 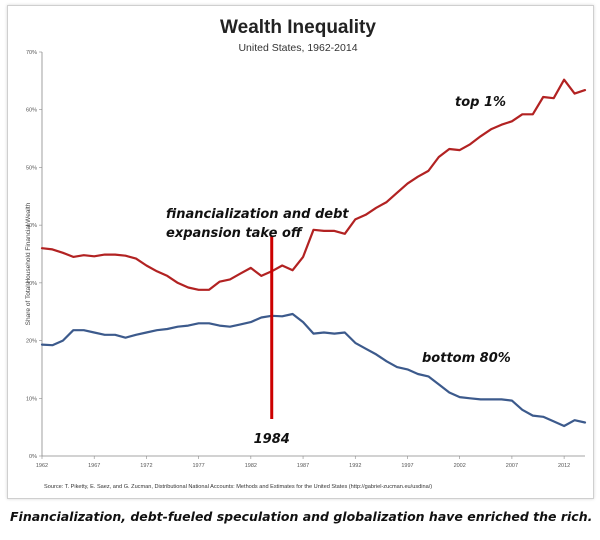 What do you see at coordinates (31, 284) in the screenshot?
I see `y-tick-label: 30%` at bounding box center [31, 284].